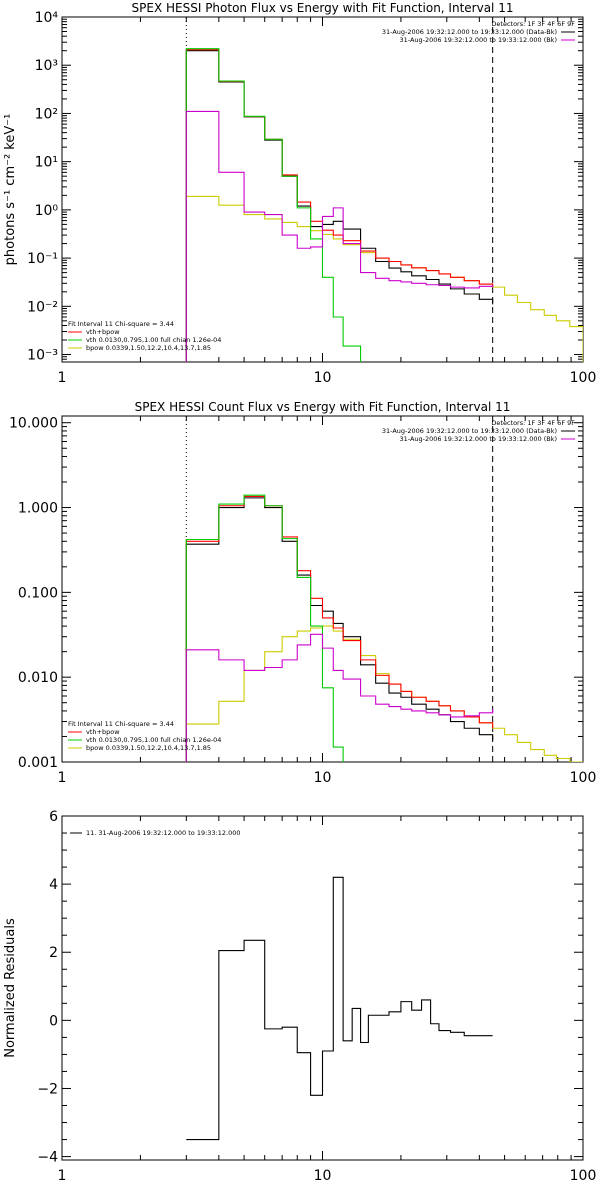  What do you see at coordinates (47, 211) in the screenshot?
I see `y-tick-label: 10⁰` at bounding box center [47, 211].